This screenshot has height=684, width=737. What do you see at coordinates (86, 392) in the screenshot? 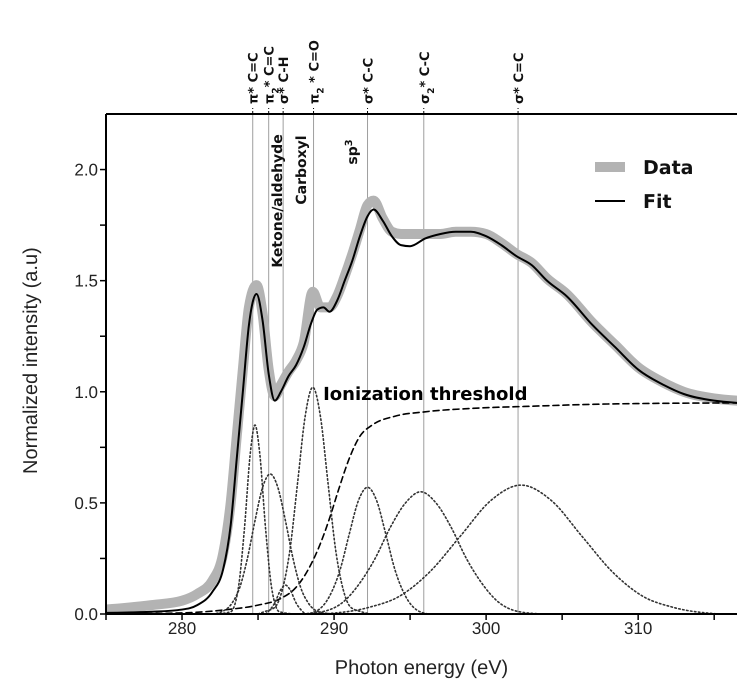
I see `y-tick-label: 1.0` at bounding box center [86, 392].